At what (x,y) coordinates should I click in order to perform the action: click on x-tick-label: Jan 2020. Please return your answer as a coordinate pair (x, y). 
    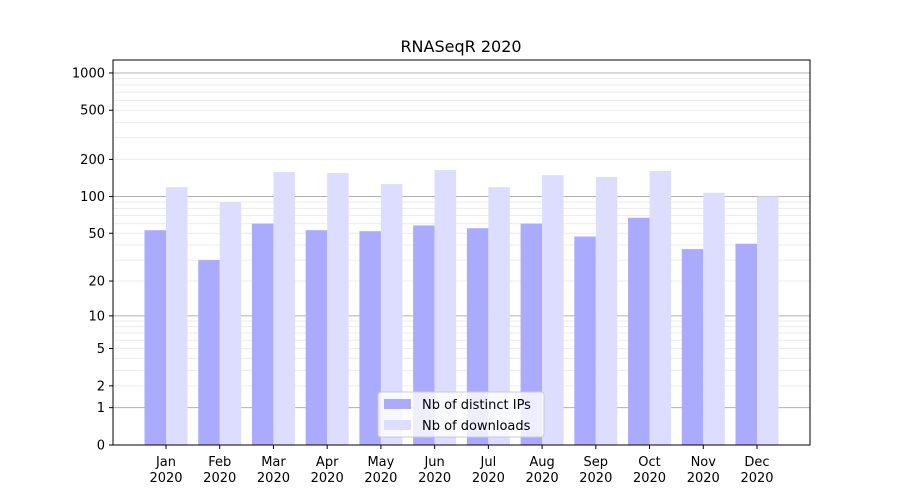
    Looking at the image, I should click on (165, 470).